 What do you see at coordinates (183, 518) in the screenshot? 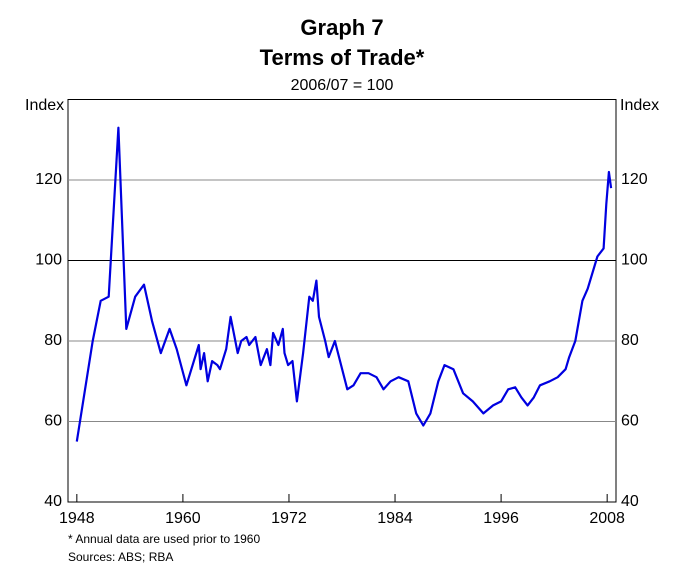
I see `x-tick-label: 1960` at bounding box center [183, 518].